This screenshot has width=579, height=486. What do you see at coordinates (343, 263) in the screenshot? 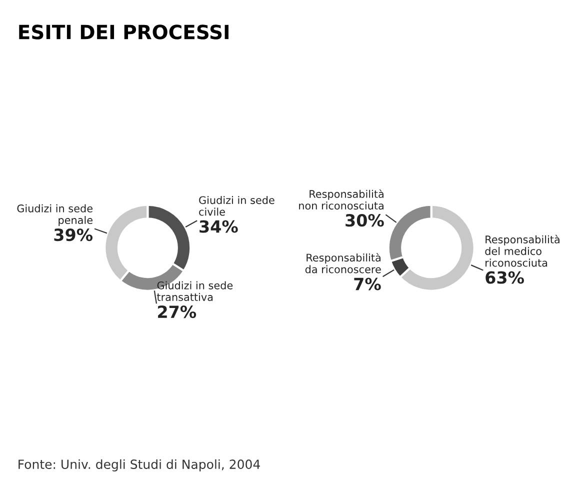
I see `slice-label: Responsabilità da riconoscere` at bounding box center [343, 263].